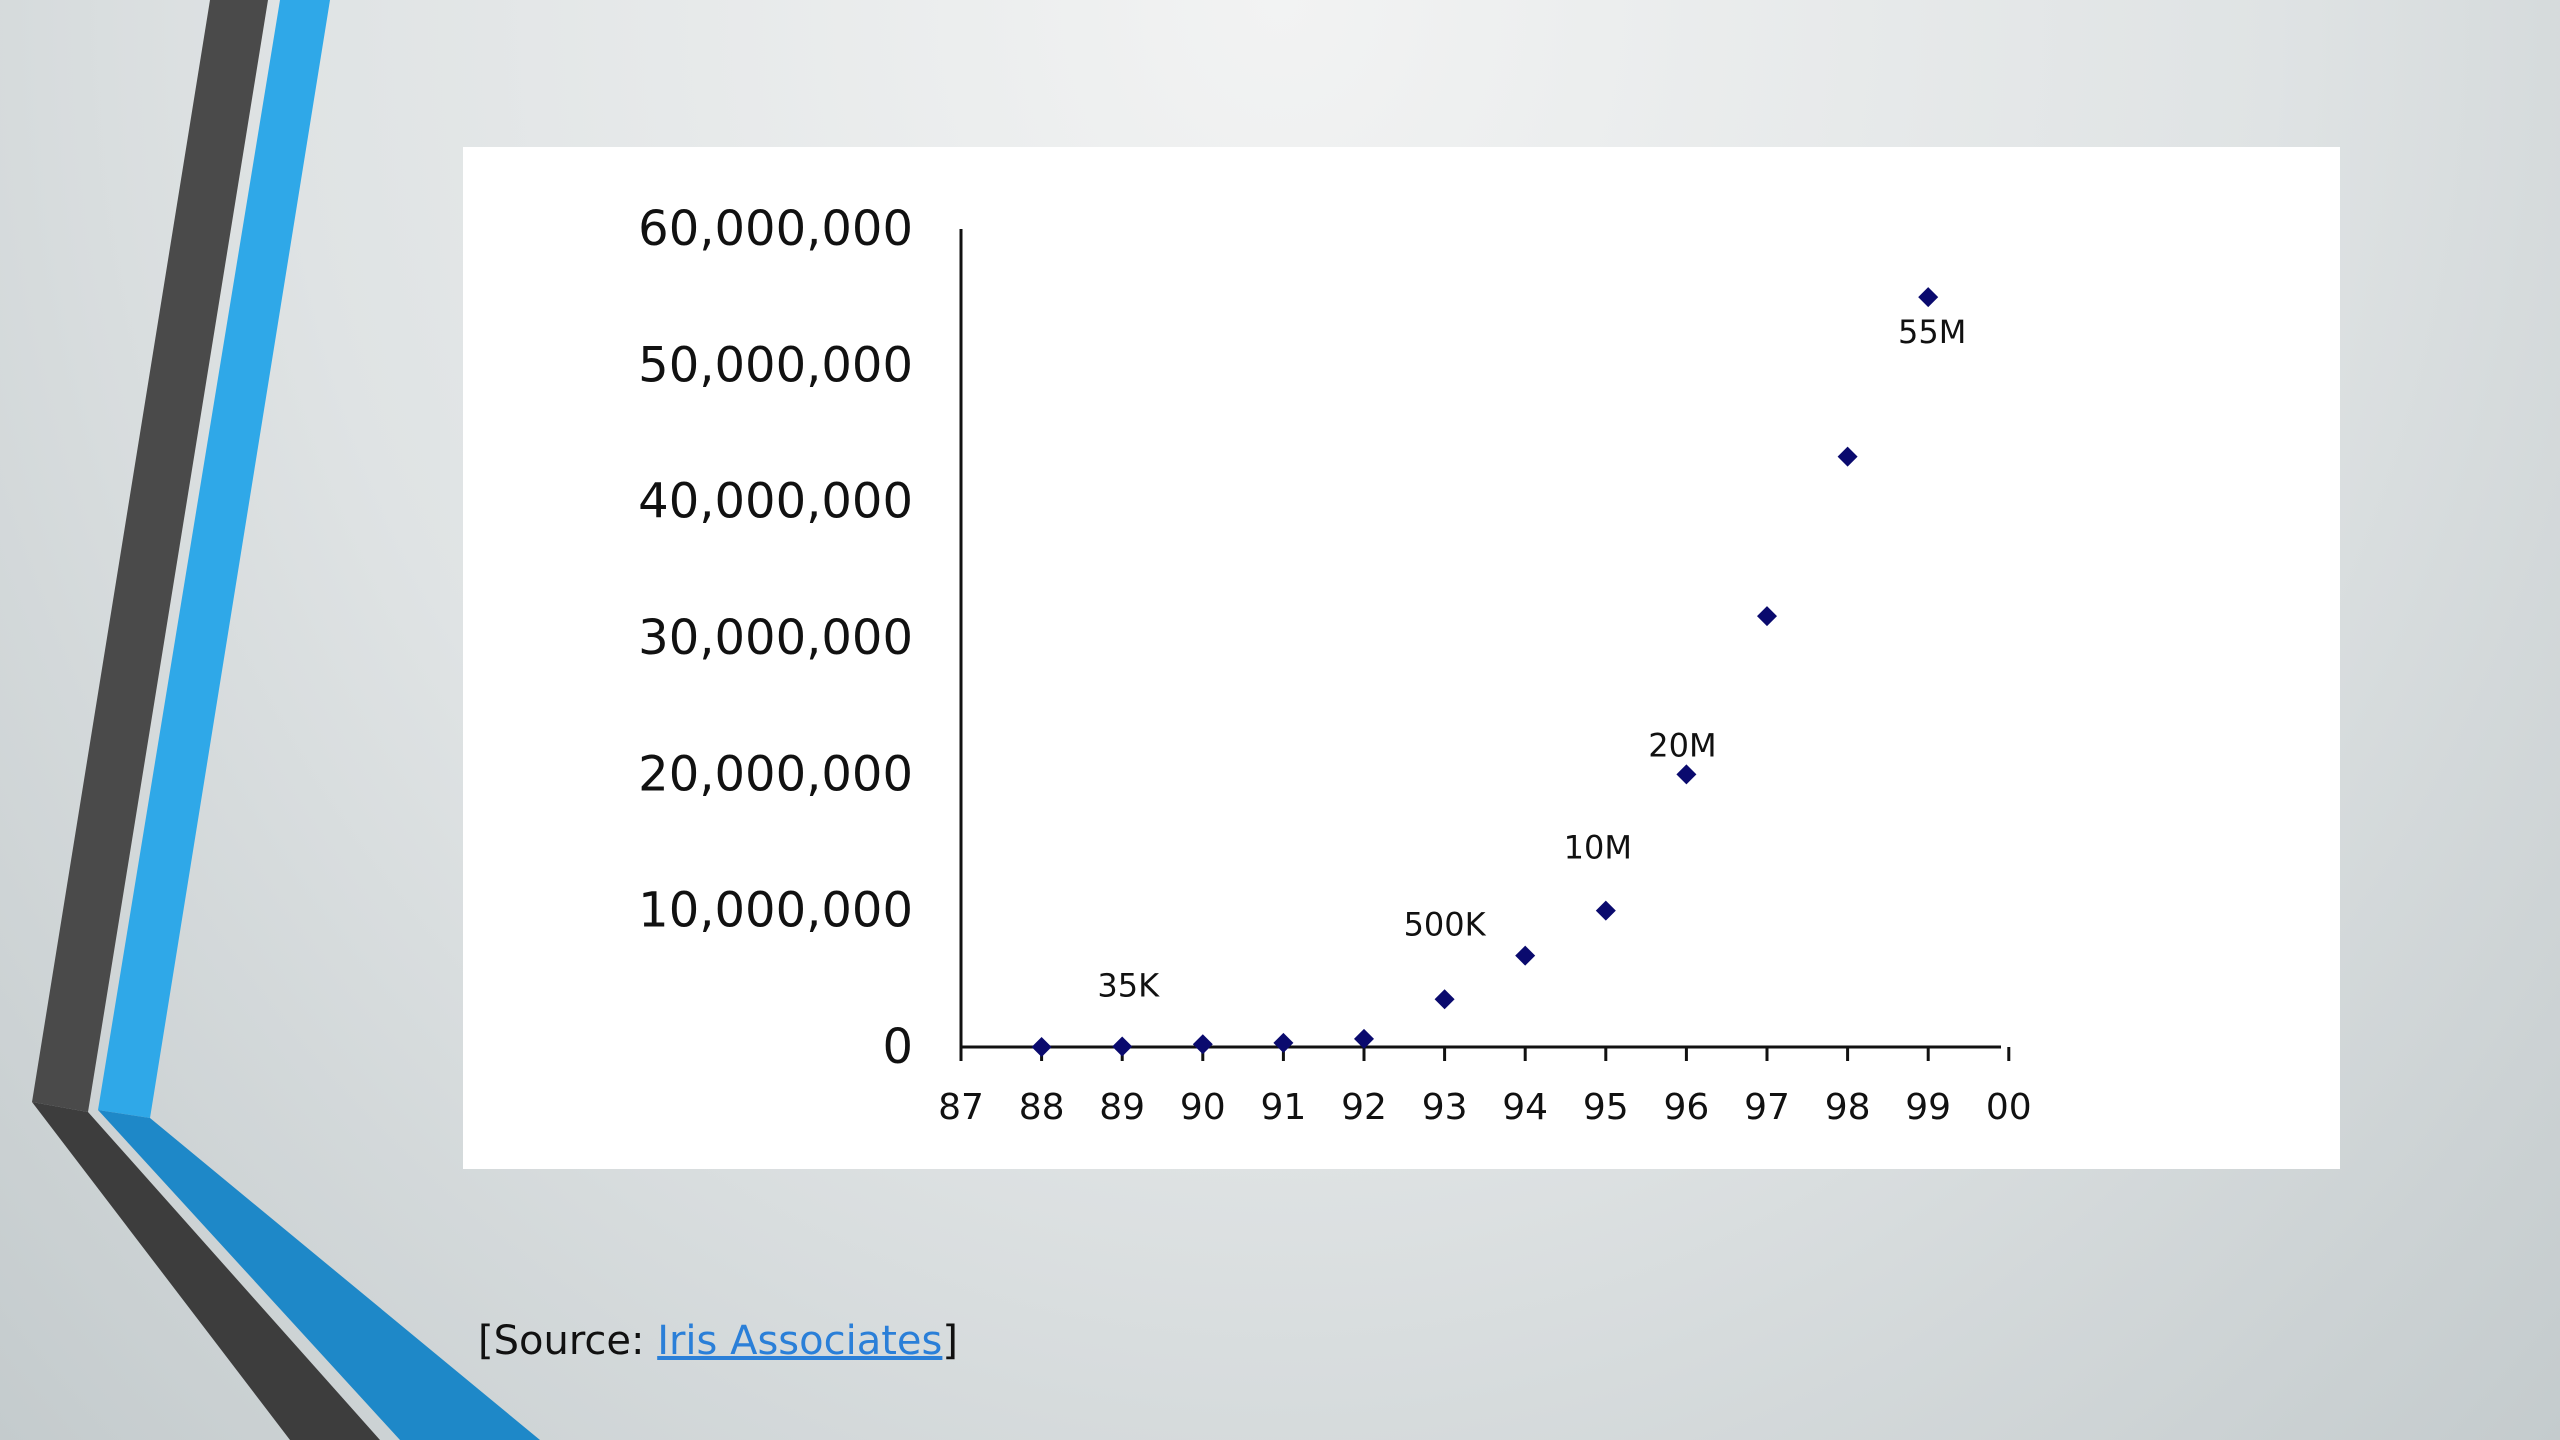 Image resolution: width=2560 pixels, height=1440 pixels. What do you see at coordinates (775, 229) in the screenshot?
I see `y-tick-label: 60,000,000` at bounding box center [775, 229].